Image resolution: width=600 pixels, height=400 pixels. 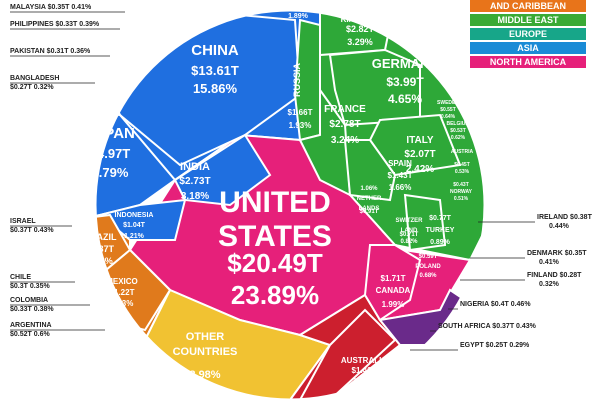 I want to click on legend-item: ASIA, so click(x=528, y=48).